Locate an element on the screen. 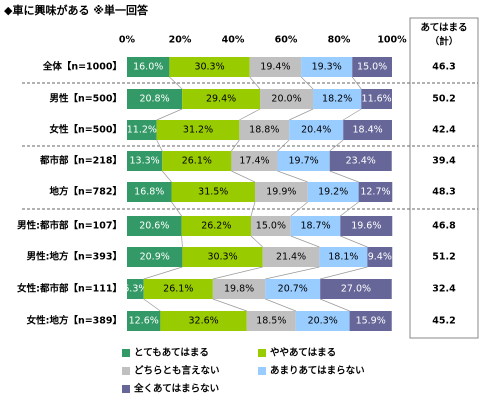 The width and height of the screenshot is (480, 403). summary-value: 48.3 is located at coordinates (443, 192).